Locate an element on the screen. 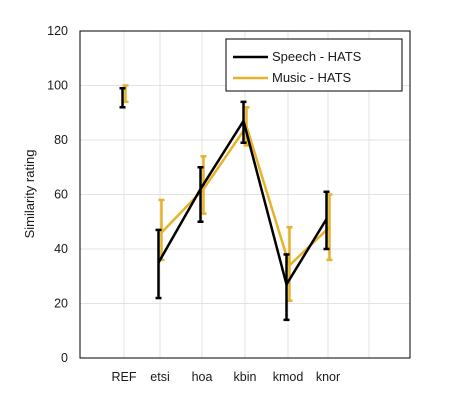 Image resolution: width=474 pixels, height=410 pixels. legend-box is located at coordinates (314, 65).